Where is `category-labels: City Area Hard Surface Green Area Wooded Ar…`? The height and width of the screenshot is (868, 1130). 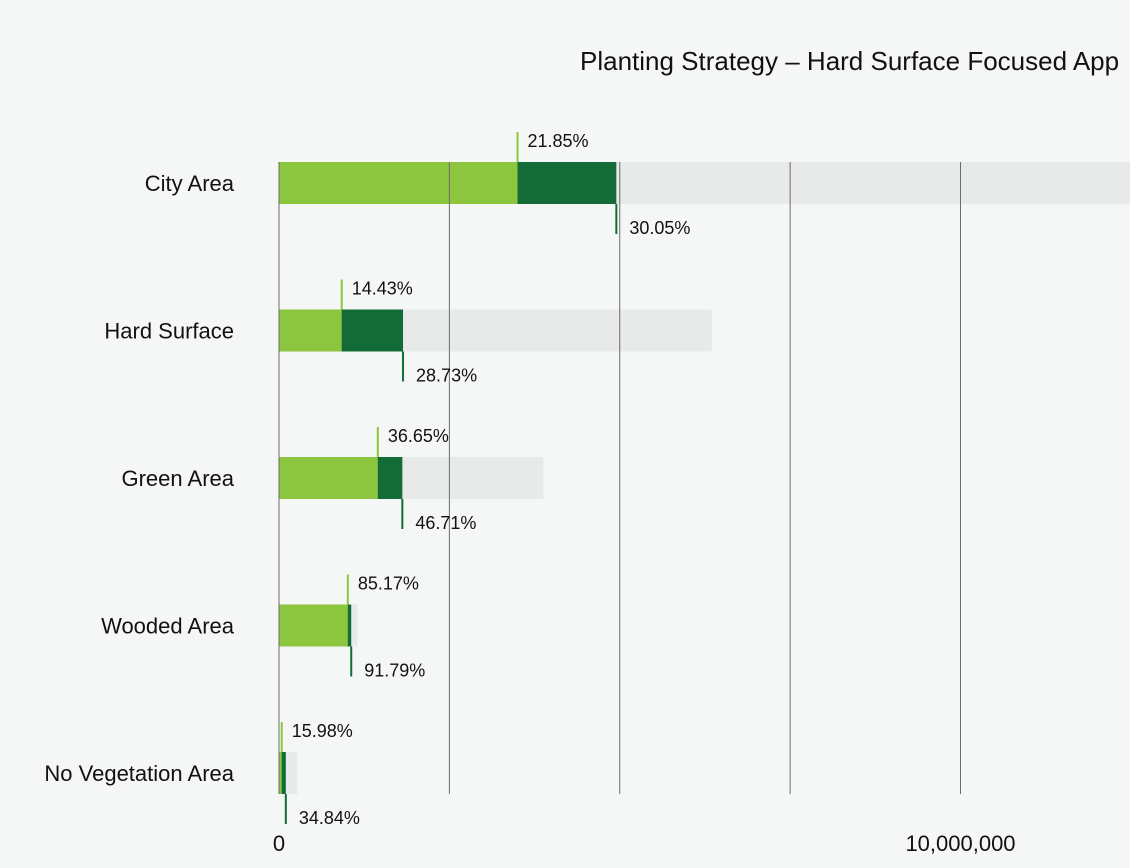 category-labels: City Area Hard Surface Green Area Wooded Ar… is located at coordinates (139, 478).